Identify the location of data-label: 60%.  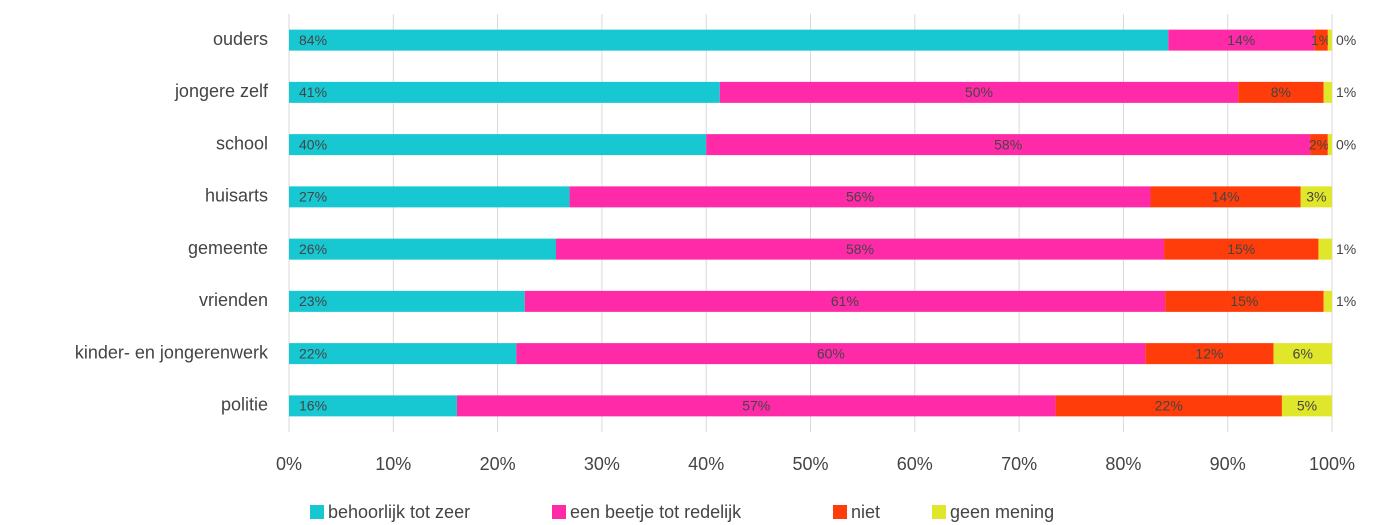
(831, 353).